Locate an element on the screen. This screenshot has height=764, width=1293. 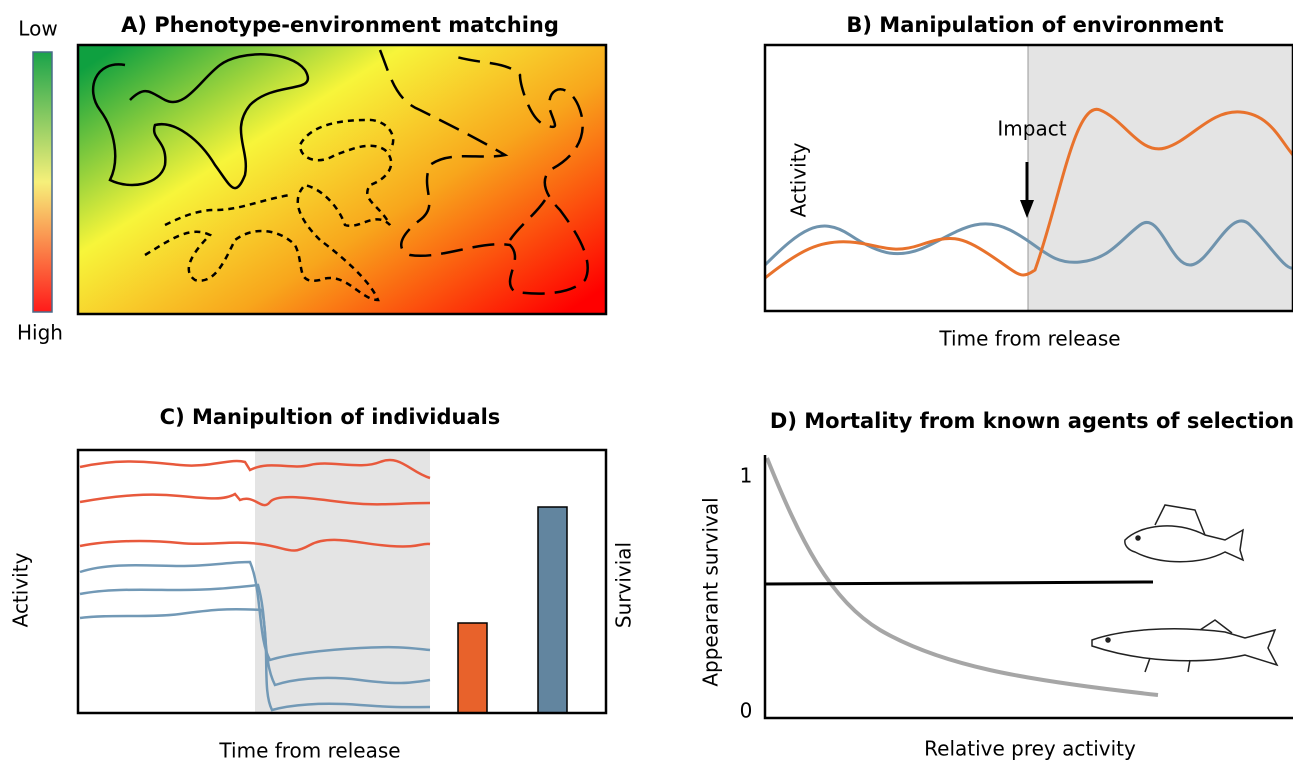
survival-bar-treated is located at coordinates (472, 668).